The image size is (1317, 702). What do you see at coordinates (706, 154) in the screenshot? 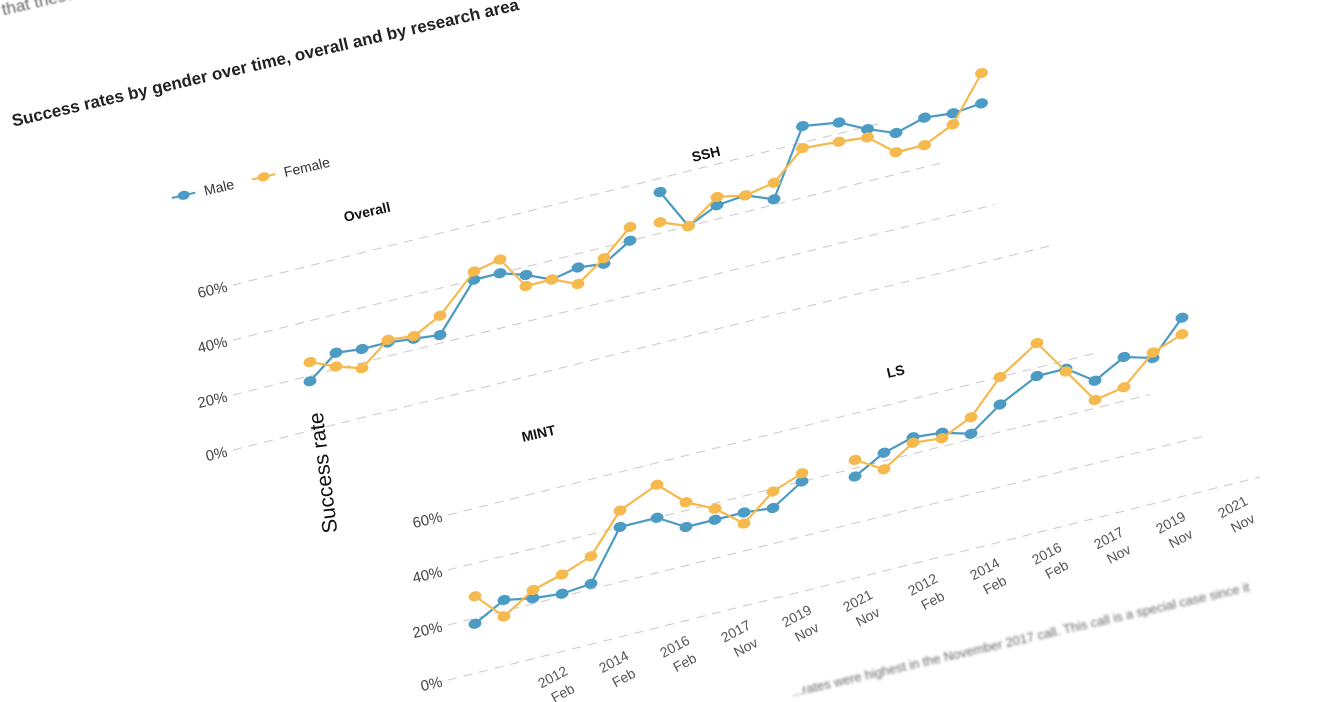
I see `panel-title: SSH` at bounding box center [706, 154].